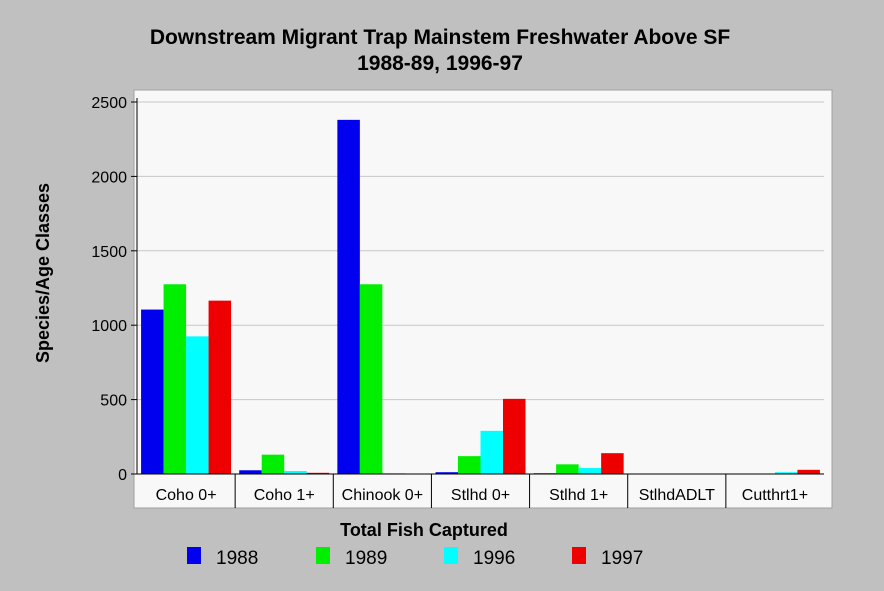  What do you see at coordinates (446, 473) in the screenshot?
I see `bar-stlhd-0--1988` at bounding box center [446, 473].